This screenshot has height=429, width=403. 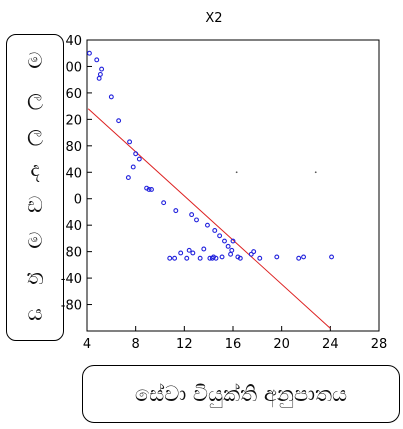 I want to click on y-tick-label: -40, so click(x=71, y=279).